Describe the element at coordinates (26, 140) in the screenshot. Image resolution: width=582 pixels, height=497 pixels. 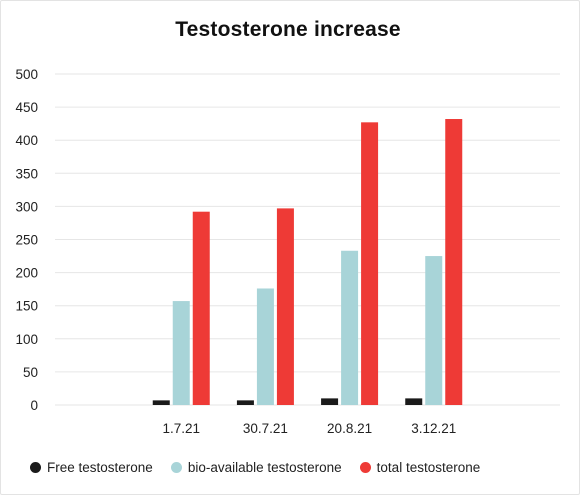
I see `y-tick-label: 400` at that location.